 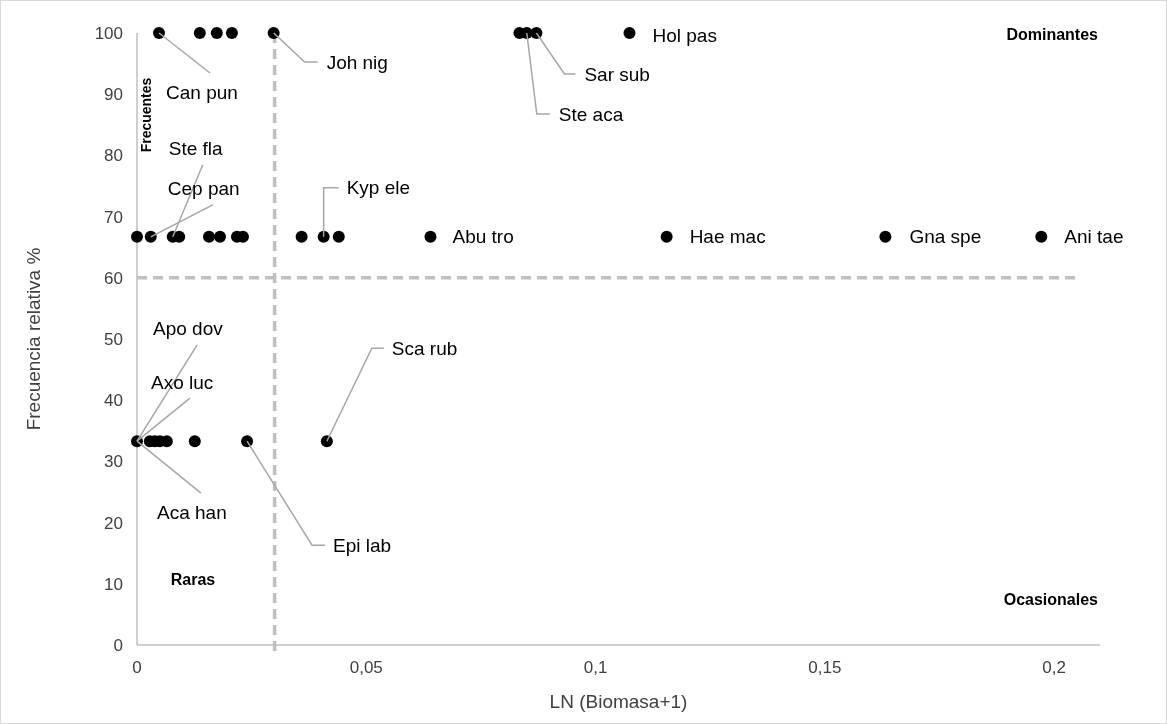 What do you see at coordinates (366, 667) in the screenshot?
I see `x-tick-label: 0,05` at bounding box center [366, 667].